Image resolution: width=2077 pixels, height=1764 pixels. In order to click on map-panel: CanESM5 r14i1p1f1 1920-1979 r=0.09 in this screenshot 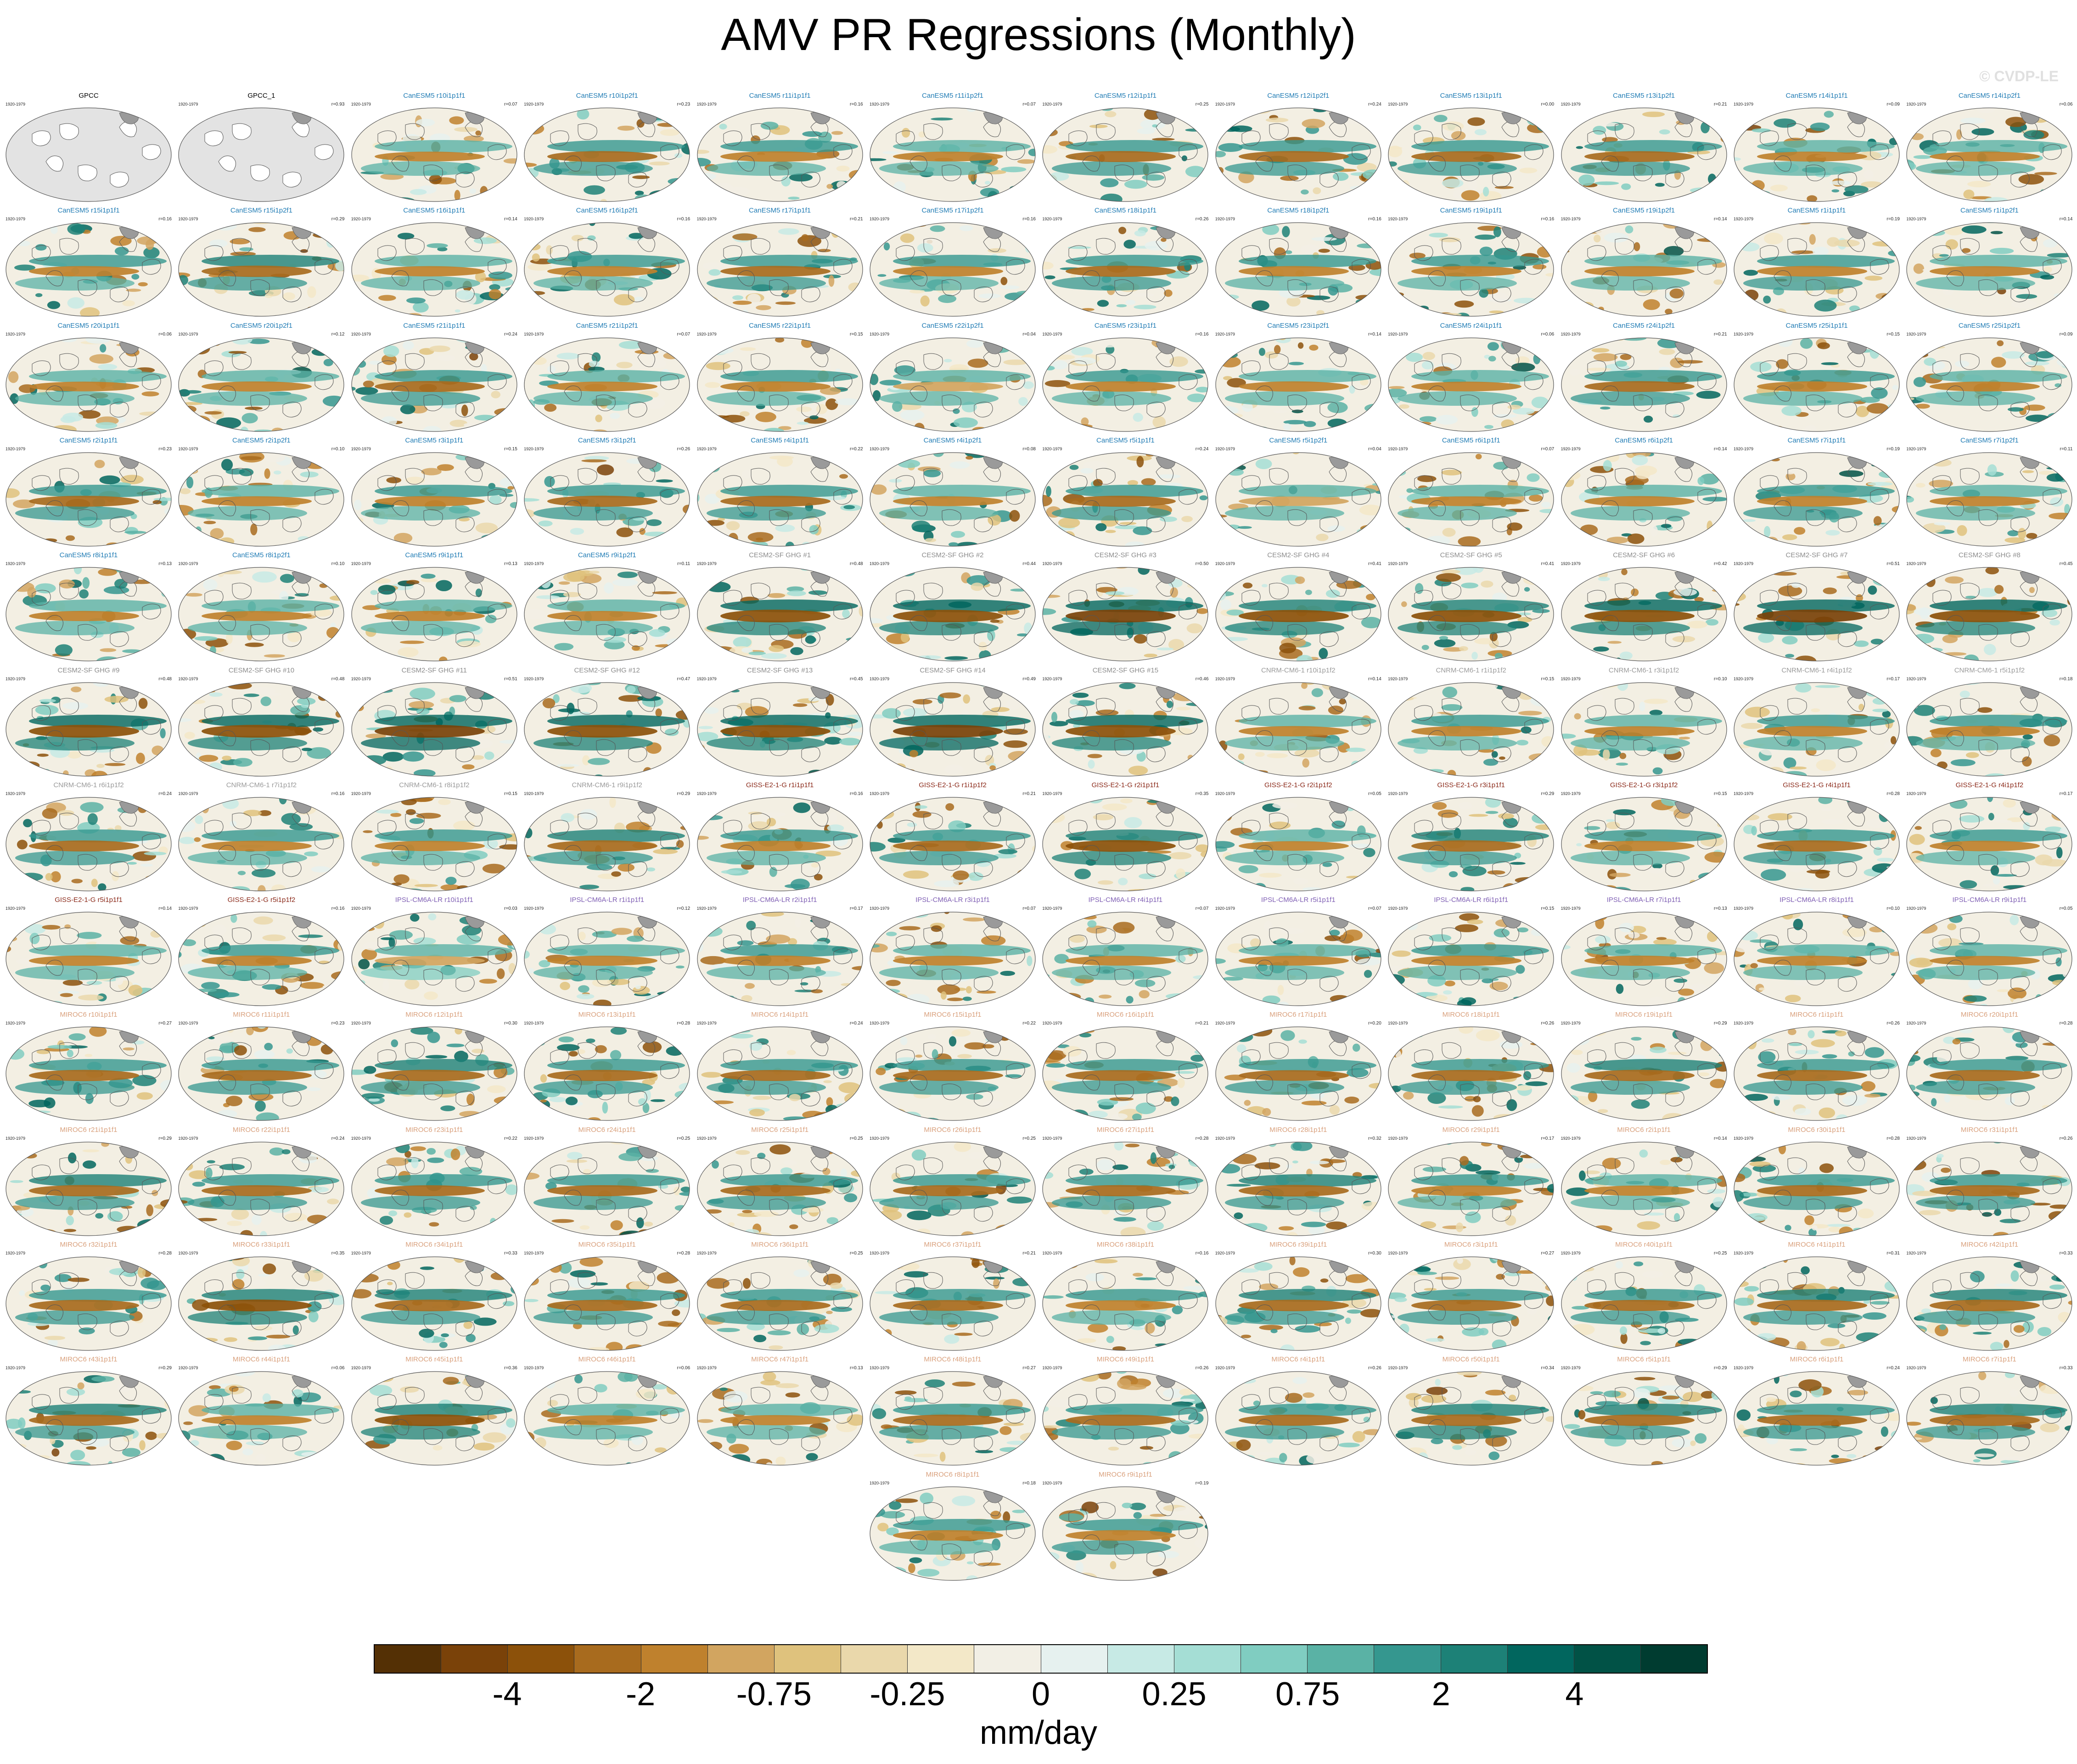, I will do `click(1817, 149)`.